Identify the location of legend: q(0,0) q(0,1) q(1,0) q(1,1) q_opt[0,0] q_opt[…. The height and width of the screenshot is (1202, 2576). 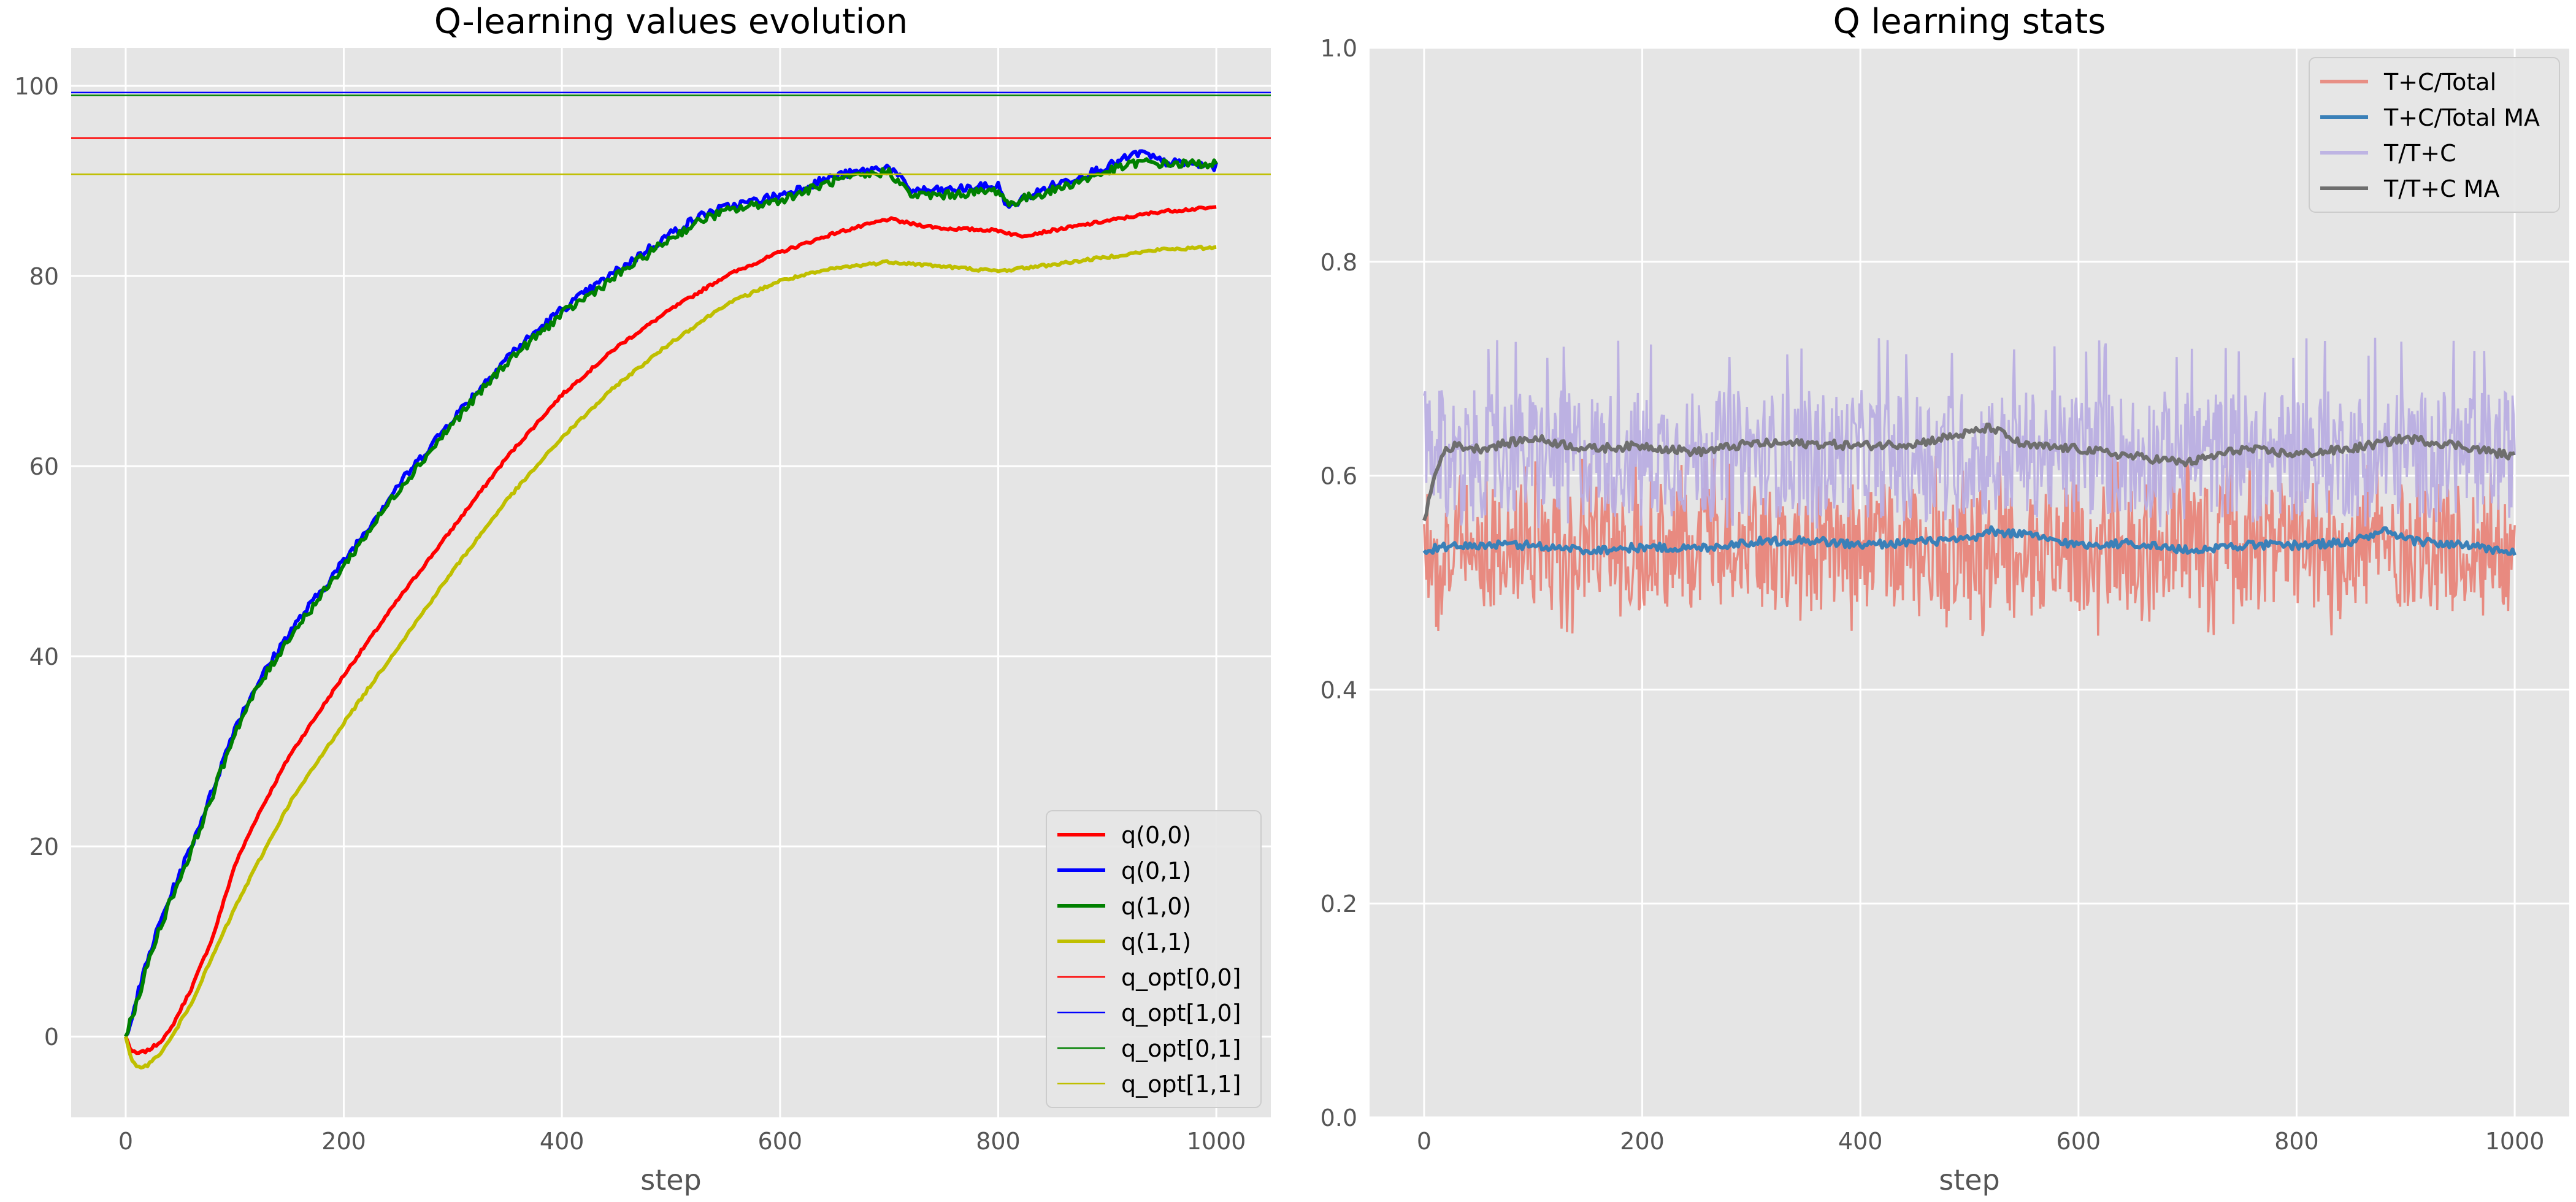
(1154, 959).